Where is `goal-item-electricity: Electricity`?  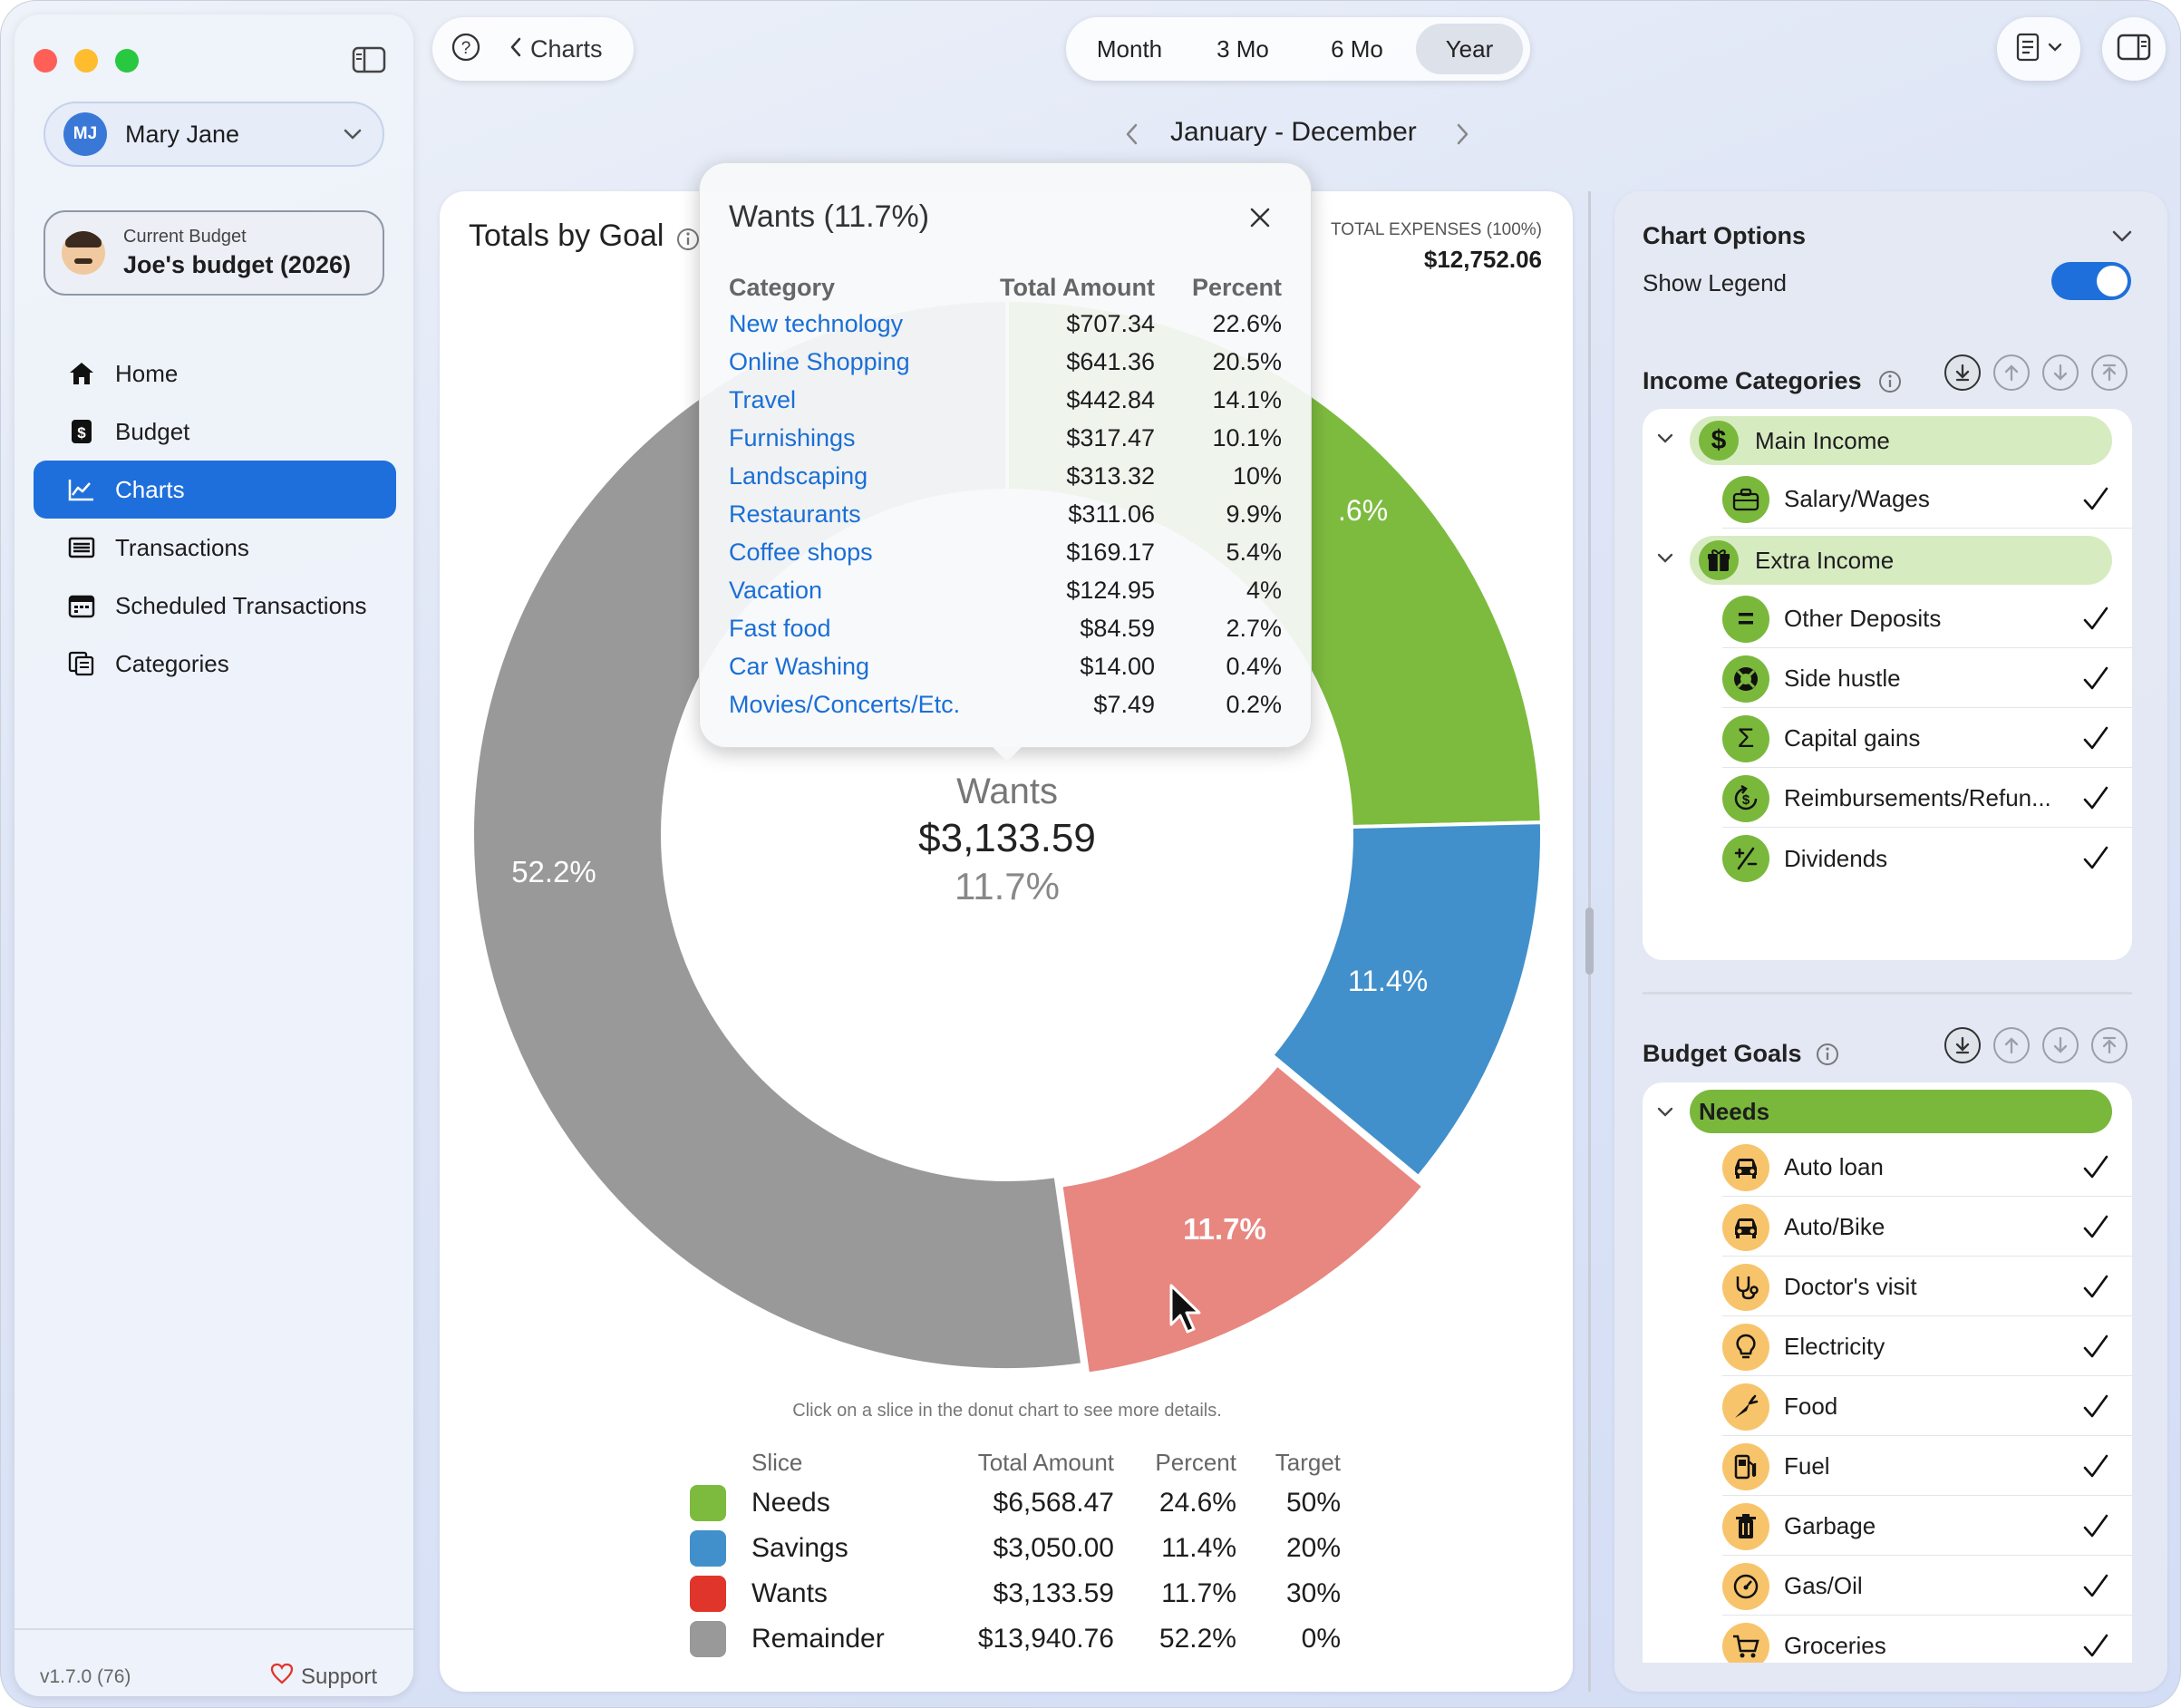 goal-item-electricity: Electricity is located at coordinates (1927, 1347).